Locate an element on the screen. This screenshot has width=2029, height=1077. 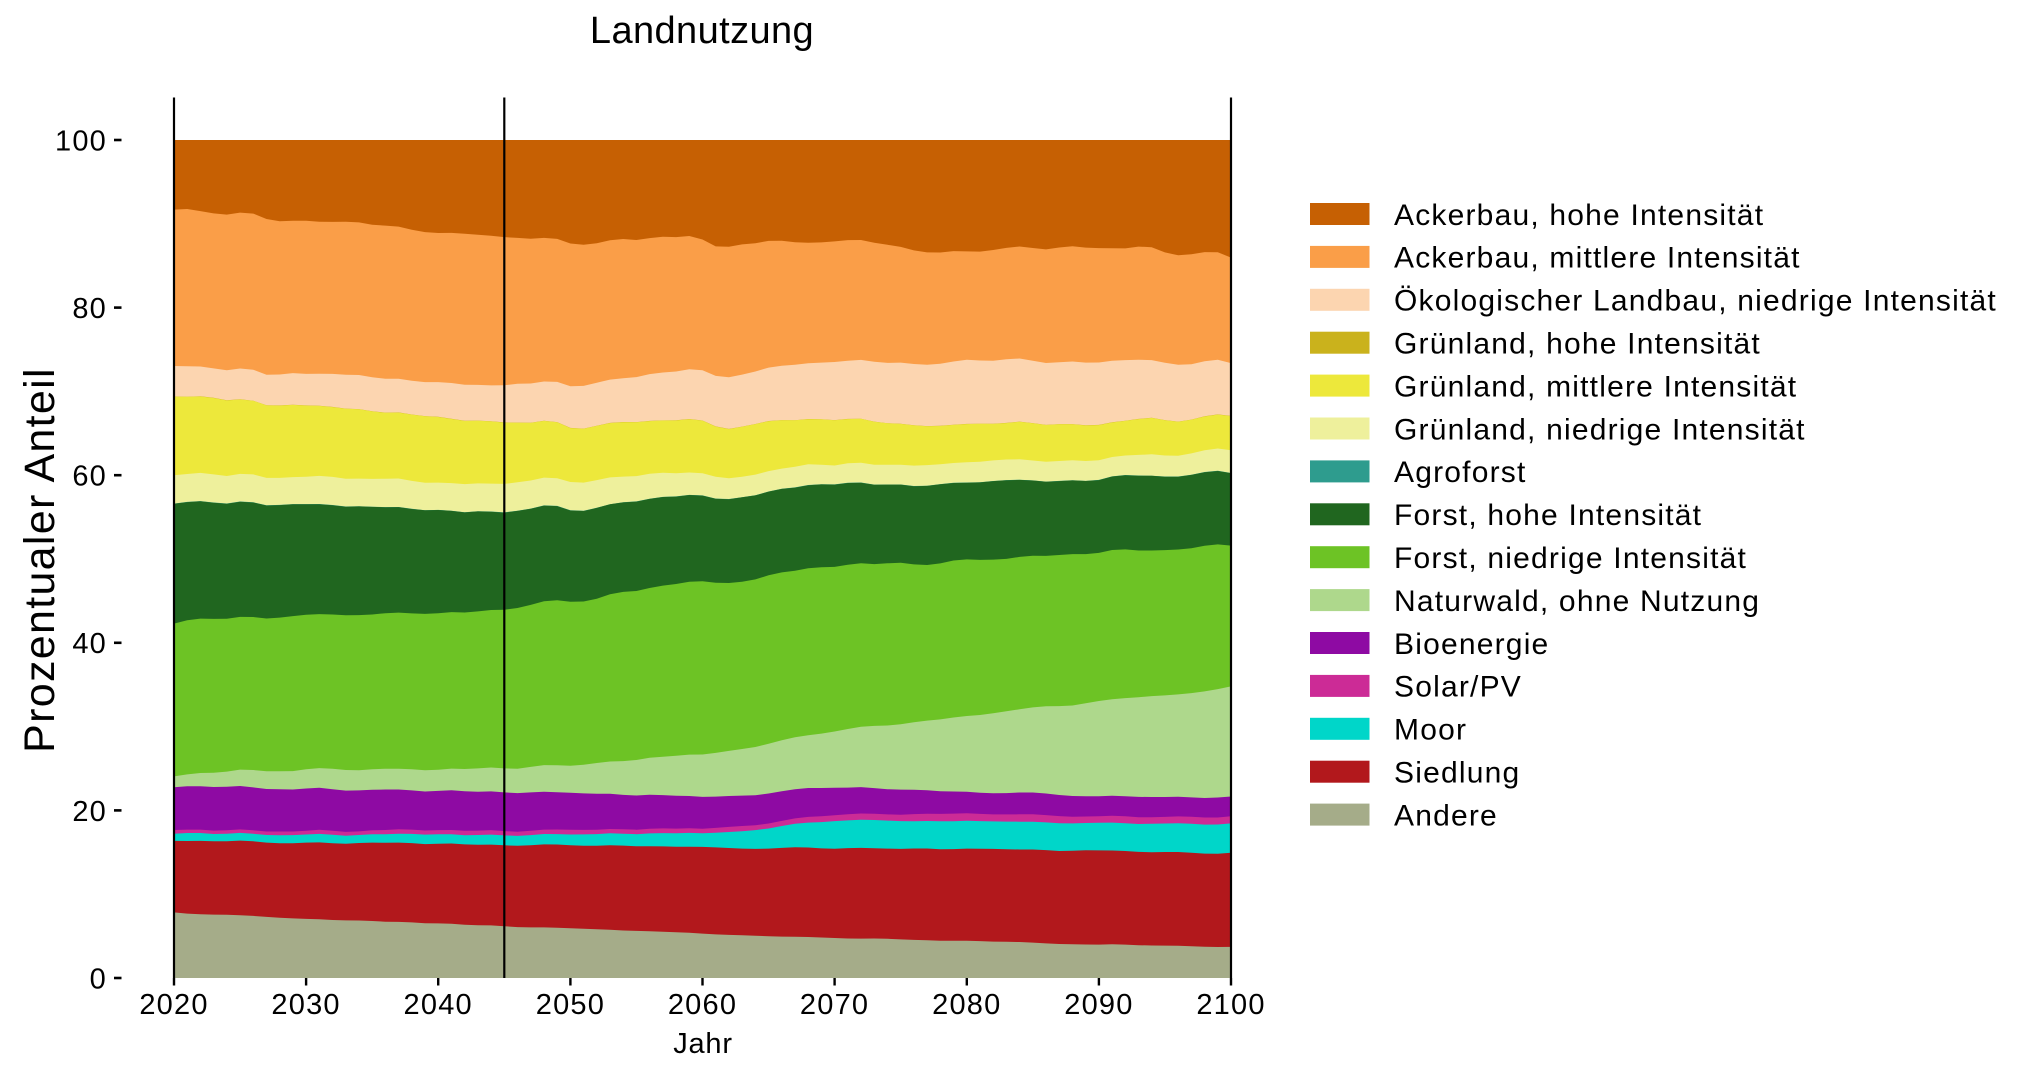
svg-text: 2090 is located at coordinates (1098, 1005).